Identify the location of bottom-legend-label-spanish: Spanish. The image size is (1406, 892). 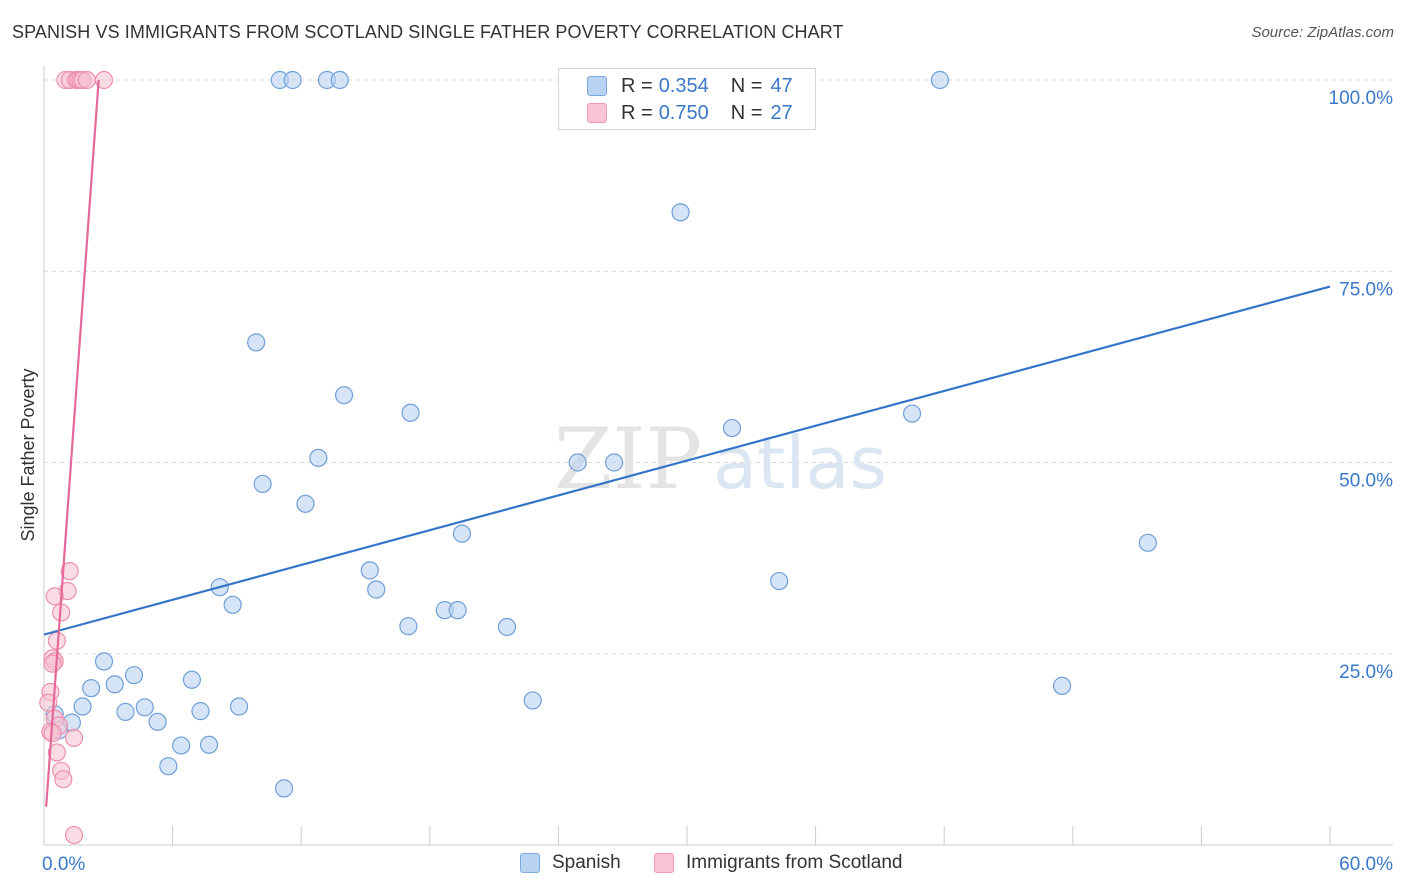
(586, 862).